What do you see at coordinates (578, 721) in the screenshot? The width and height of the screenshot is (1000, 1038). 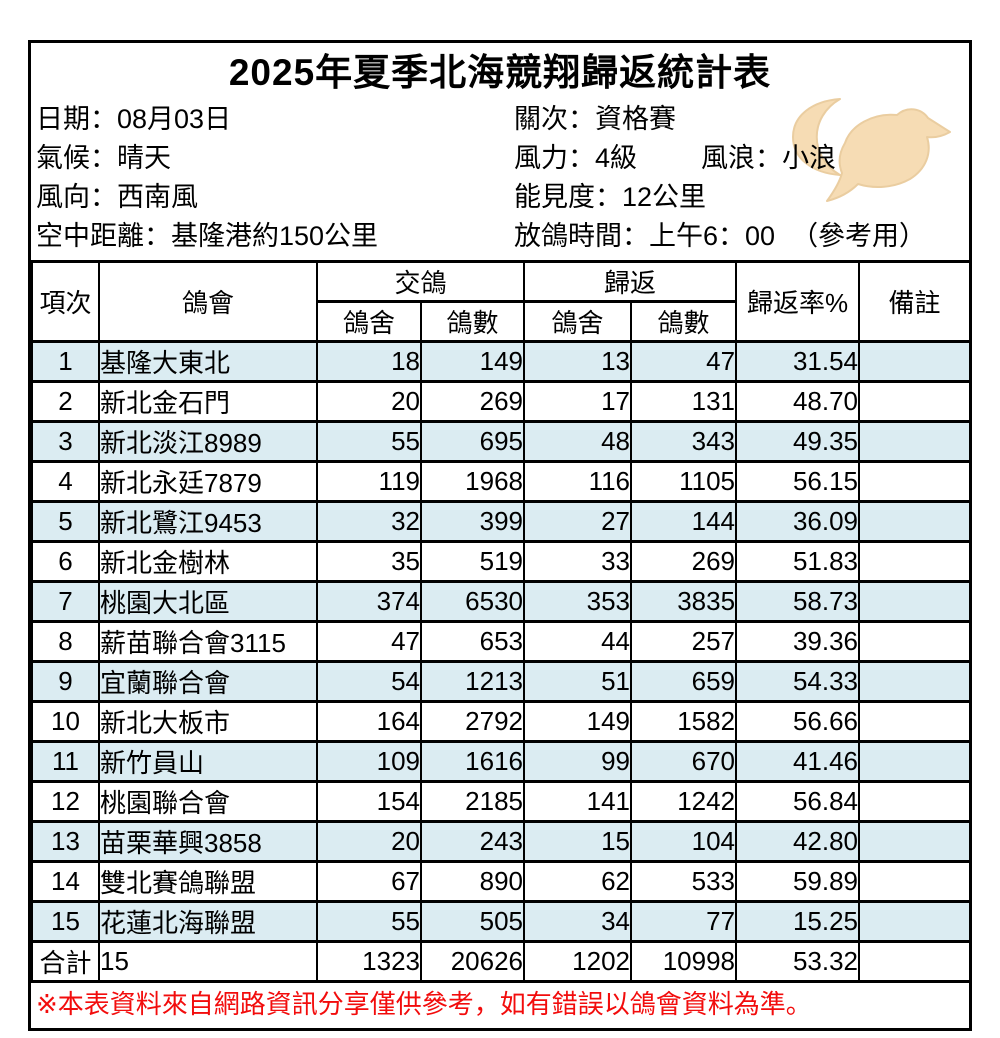 I see `returned-lofts: 149` at bounding box center [578, 721].